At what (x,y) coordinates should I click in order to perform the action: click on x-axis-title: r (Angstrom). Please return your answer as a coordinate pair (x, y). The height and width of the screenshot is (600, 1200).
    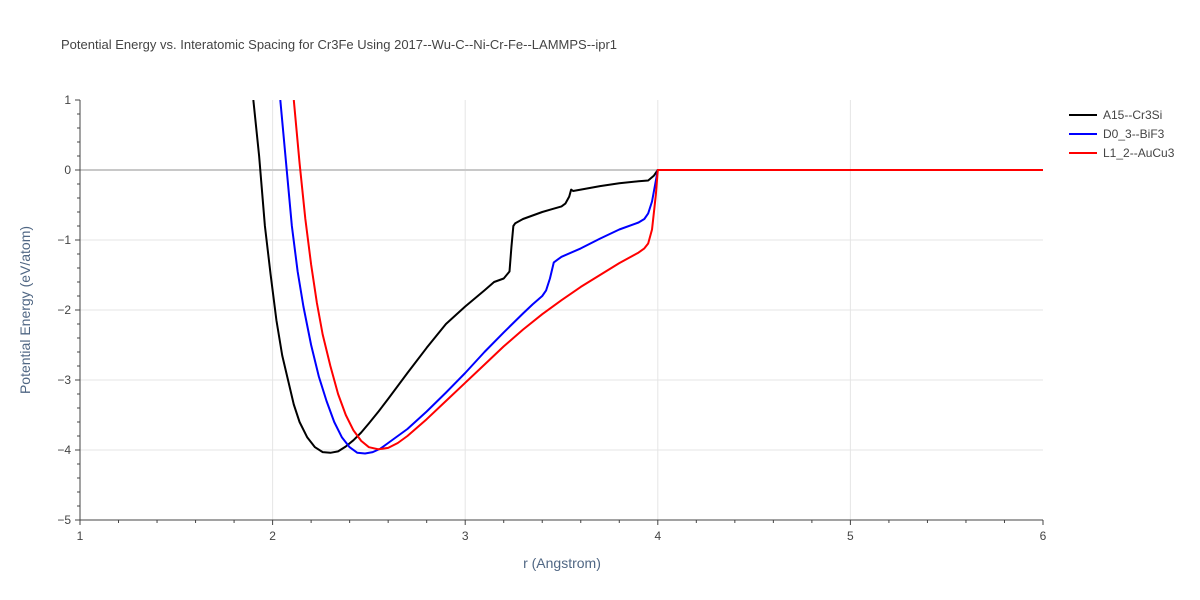
    Looking at the image, I should click on (562, 563).